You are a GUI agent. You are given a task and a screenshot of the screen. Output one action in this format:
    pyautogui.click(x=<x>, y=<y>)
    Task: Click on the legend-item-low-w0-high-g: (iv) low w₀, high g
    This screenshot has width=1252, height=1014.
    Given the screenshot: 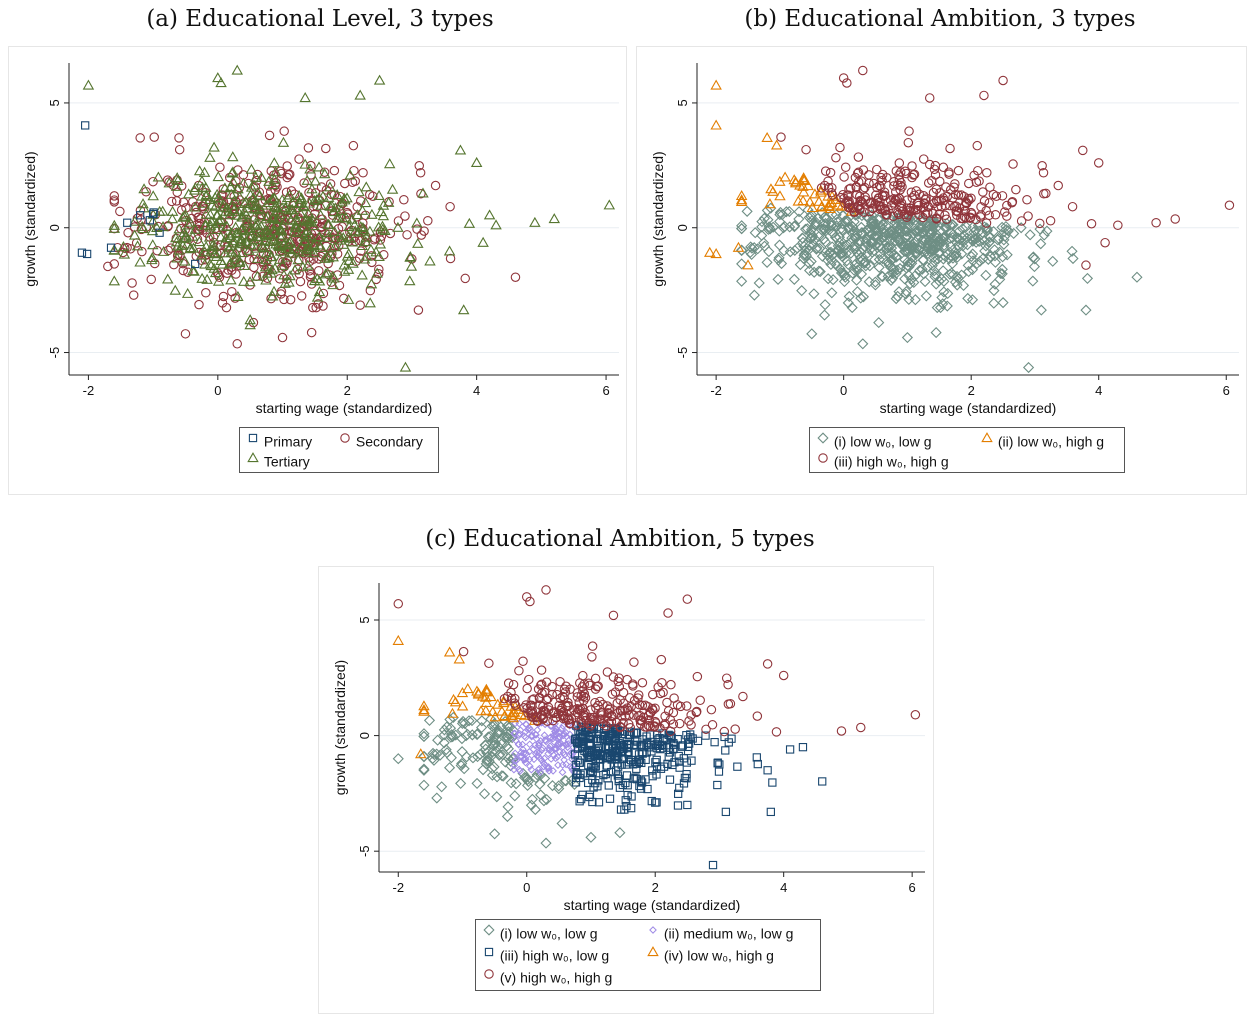 What is the action you would take?
    pyautogui.click(x=710, y=954)
    